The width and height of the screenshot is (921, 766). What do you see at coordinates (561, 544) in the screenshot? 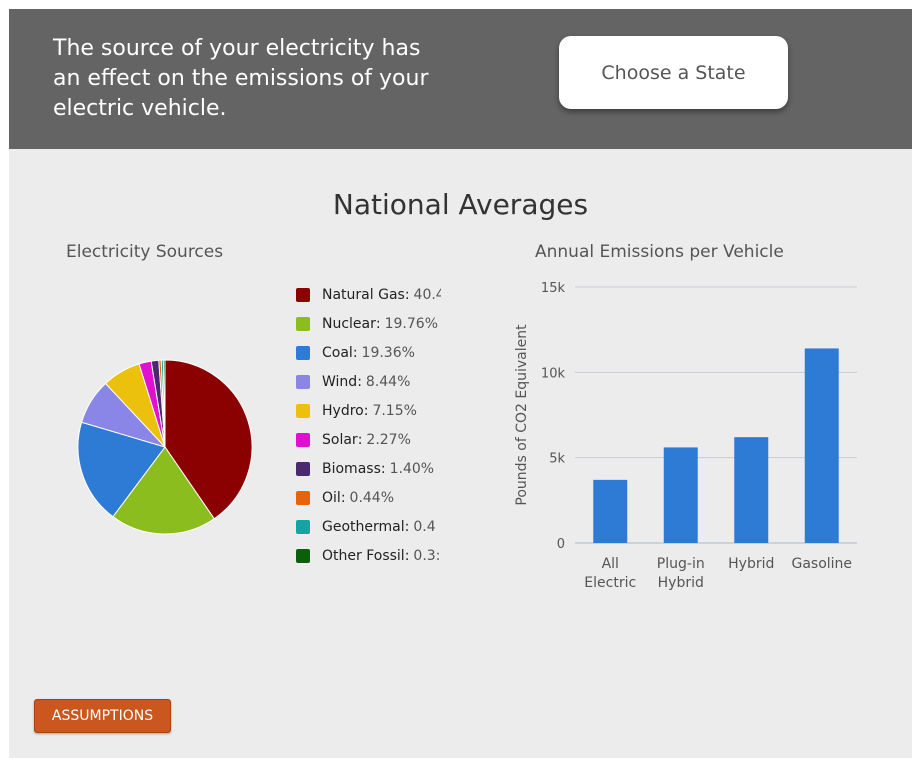
I see `y-tick-label: 0` at bounding box center [561, 544].